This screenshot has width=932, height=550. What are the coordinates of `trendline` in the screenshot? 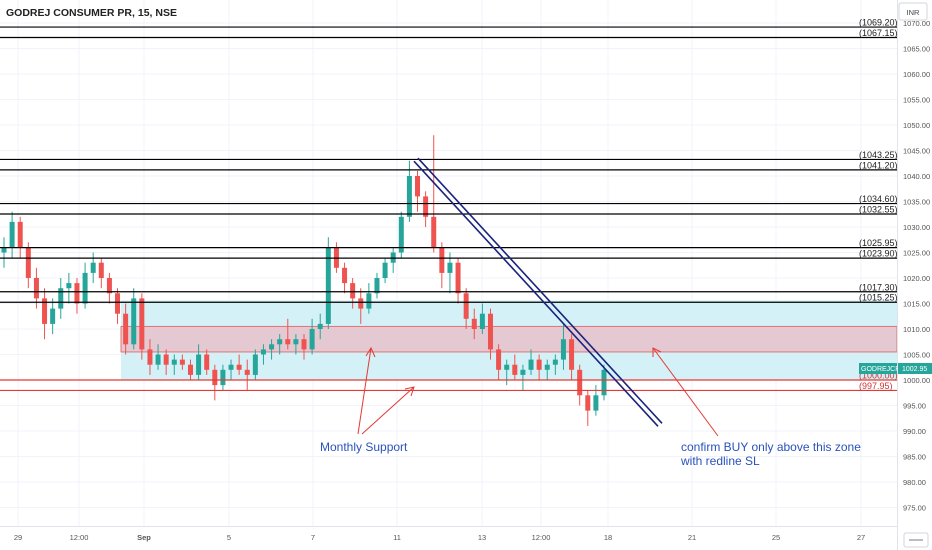 It's located at (538, 292).